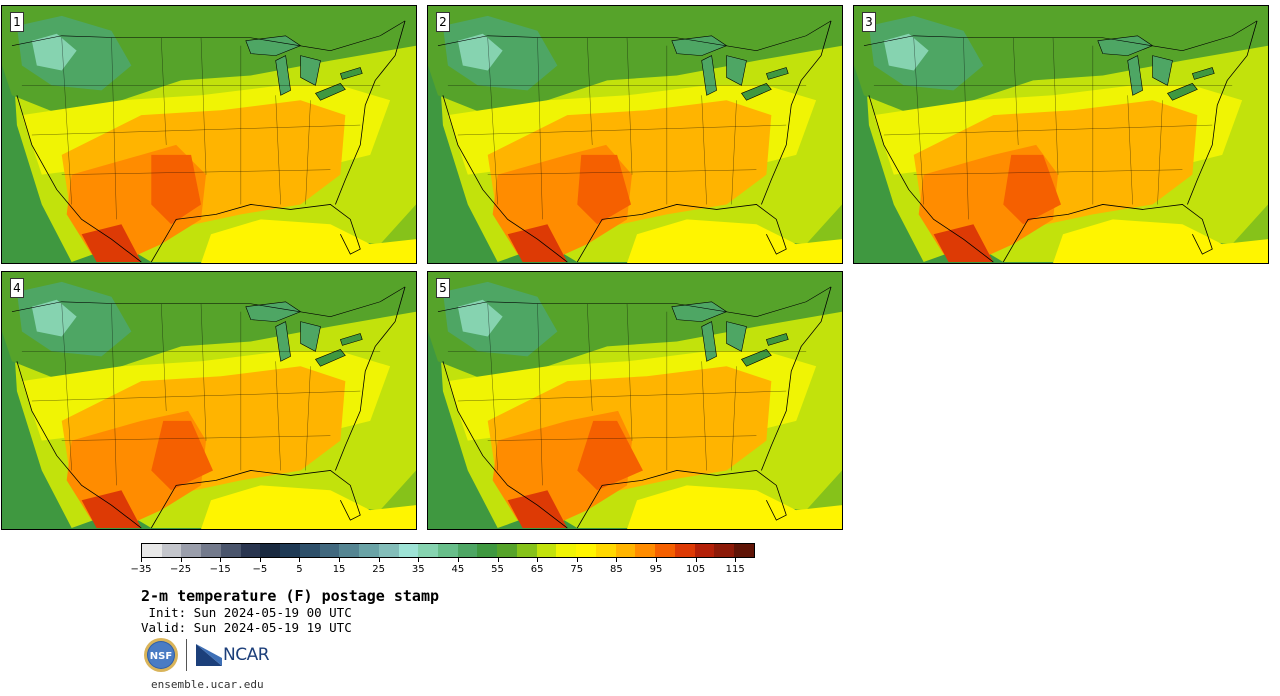  I want to click on lake-superior, so click(1125, 45).